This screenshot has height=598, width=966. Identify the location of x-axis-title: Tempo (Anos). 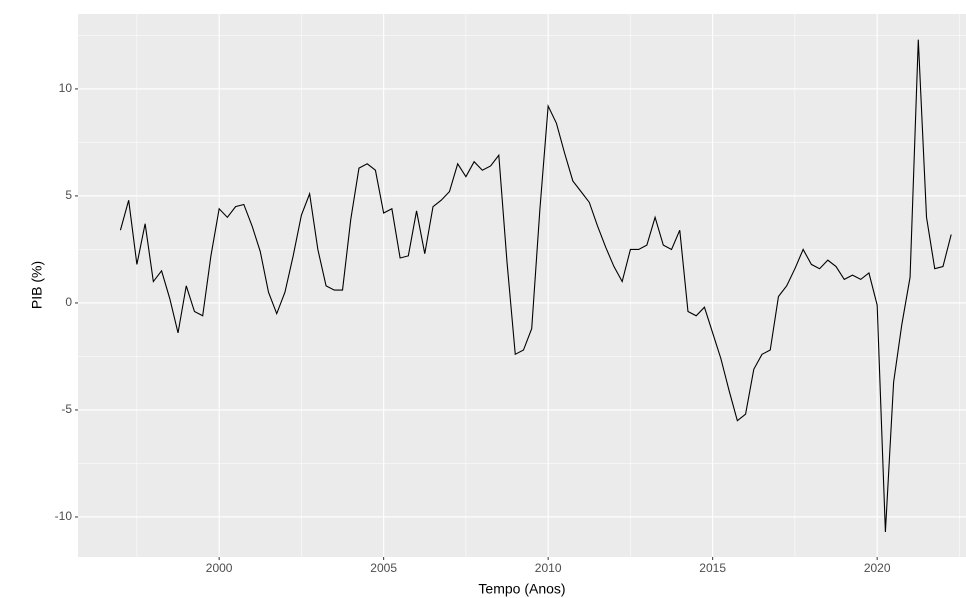
(521, 589).